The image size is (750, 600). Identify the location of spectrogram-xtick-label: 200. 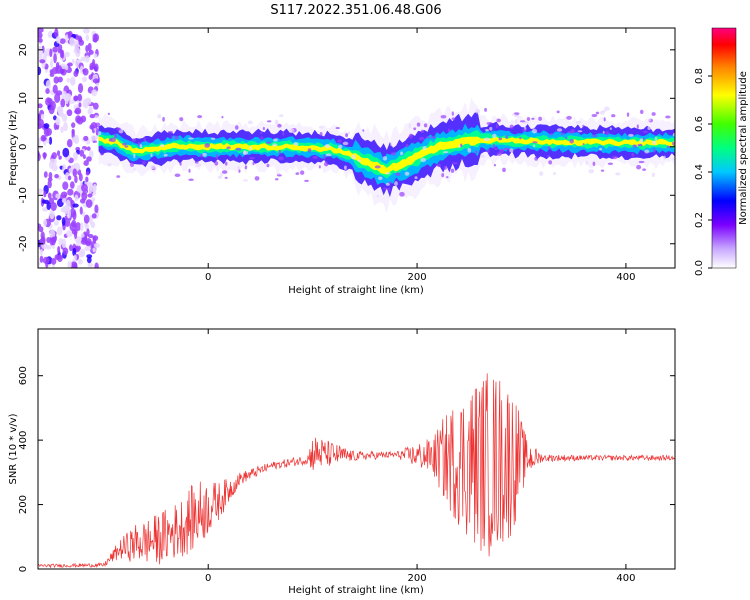
(417, 277).